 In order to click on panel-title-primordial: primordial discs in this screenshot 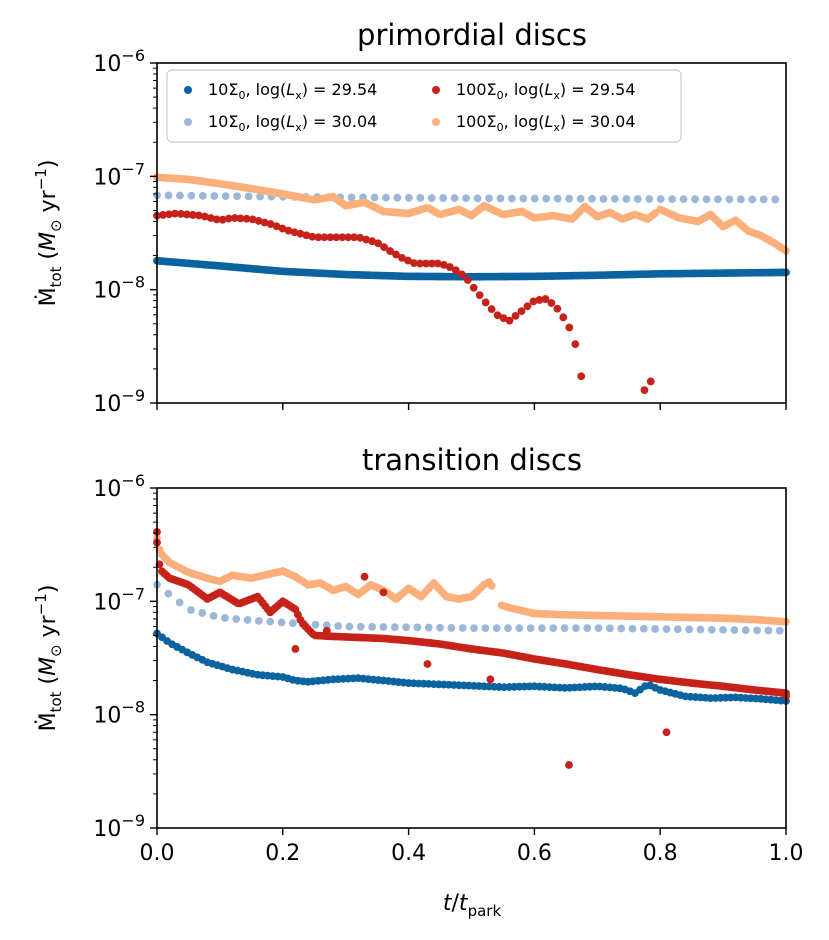, I will do `click(472, 35)`.